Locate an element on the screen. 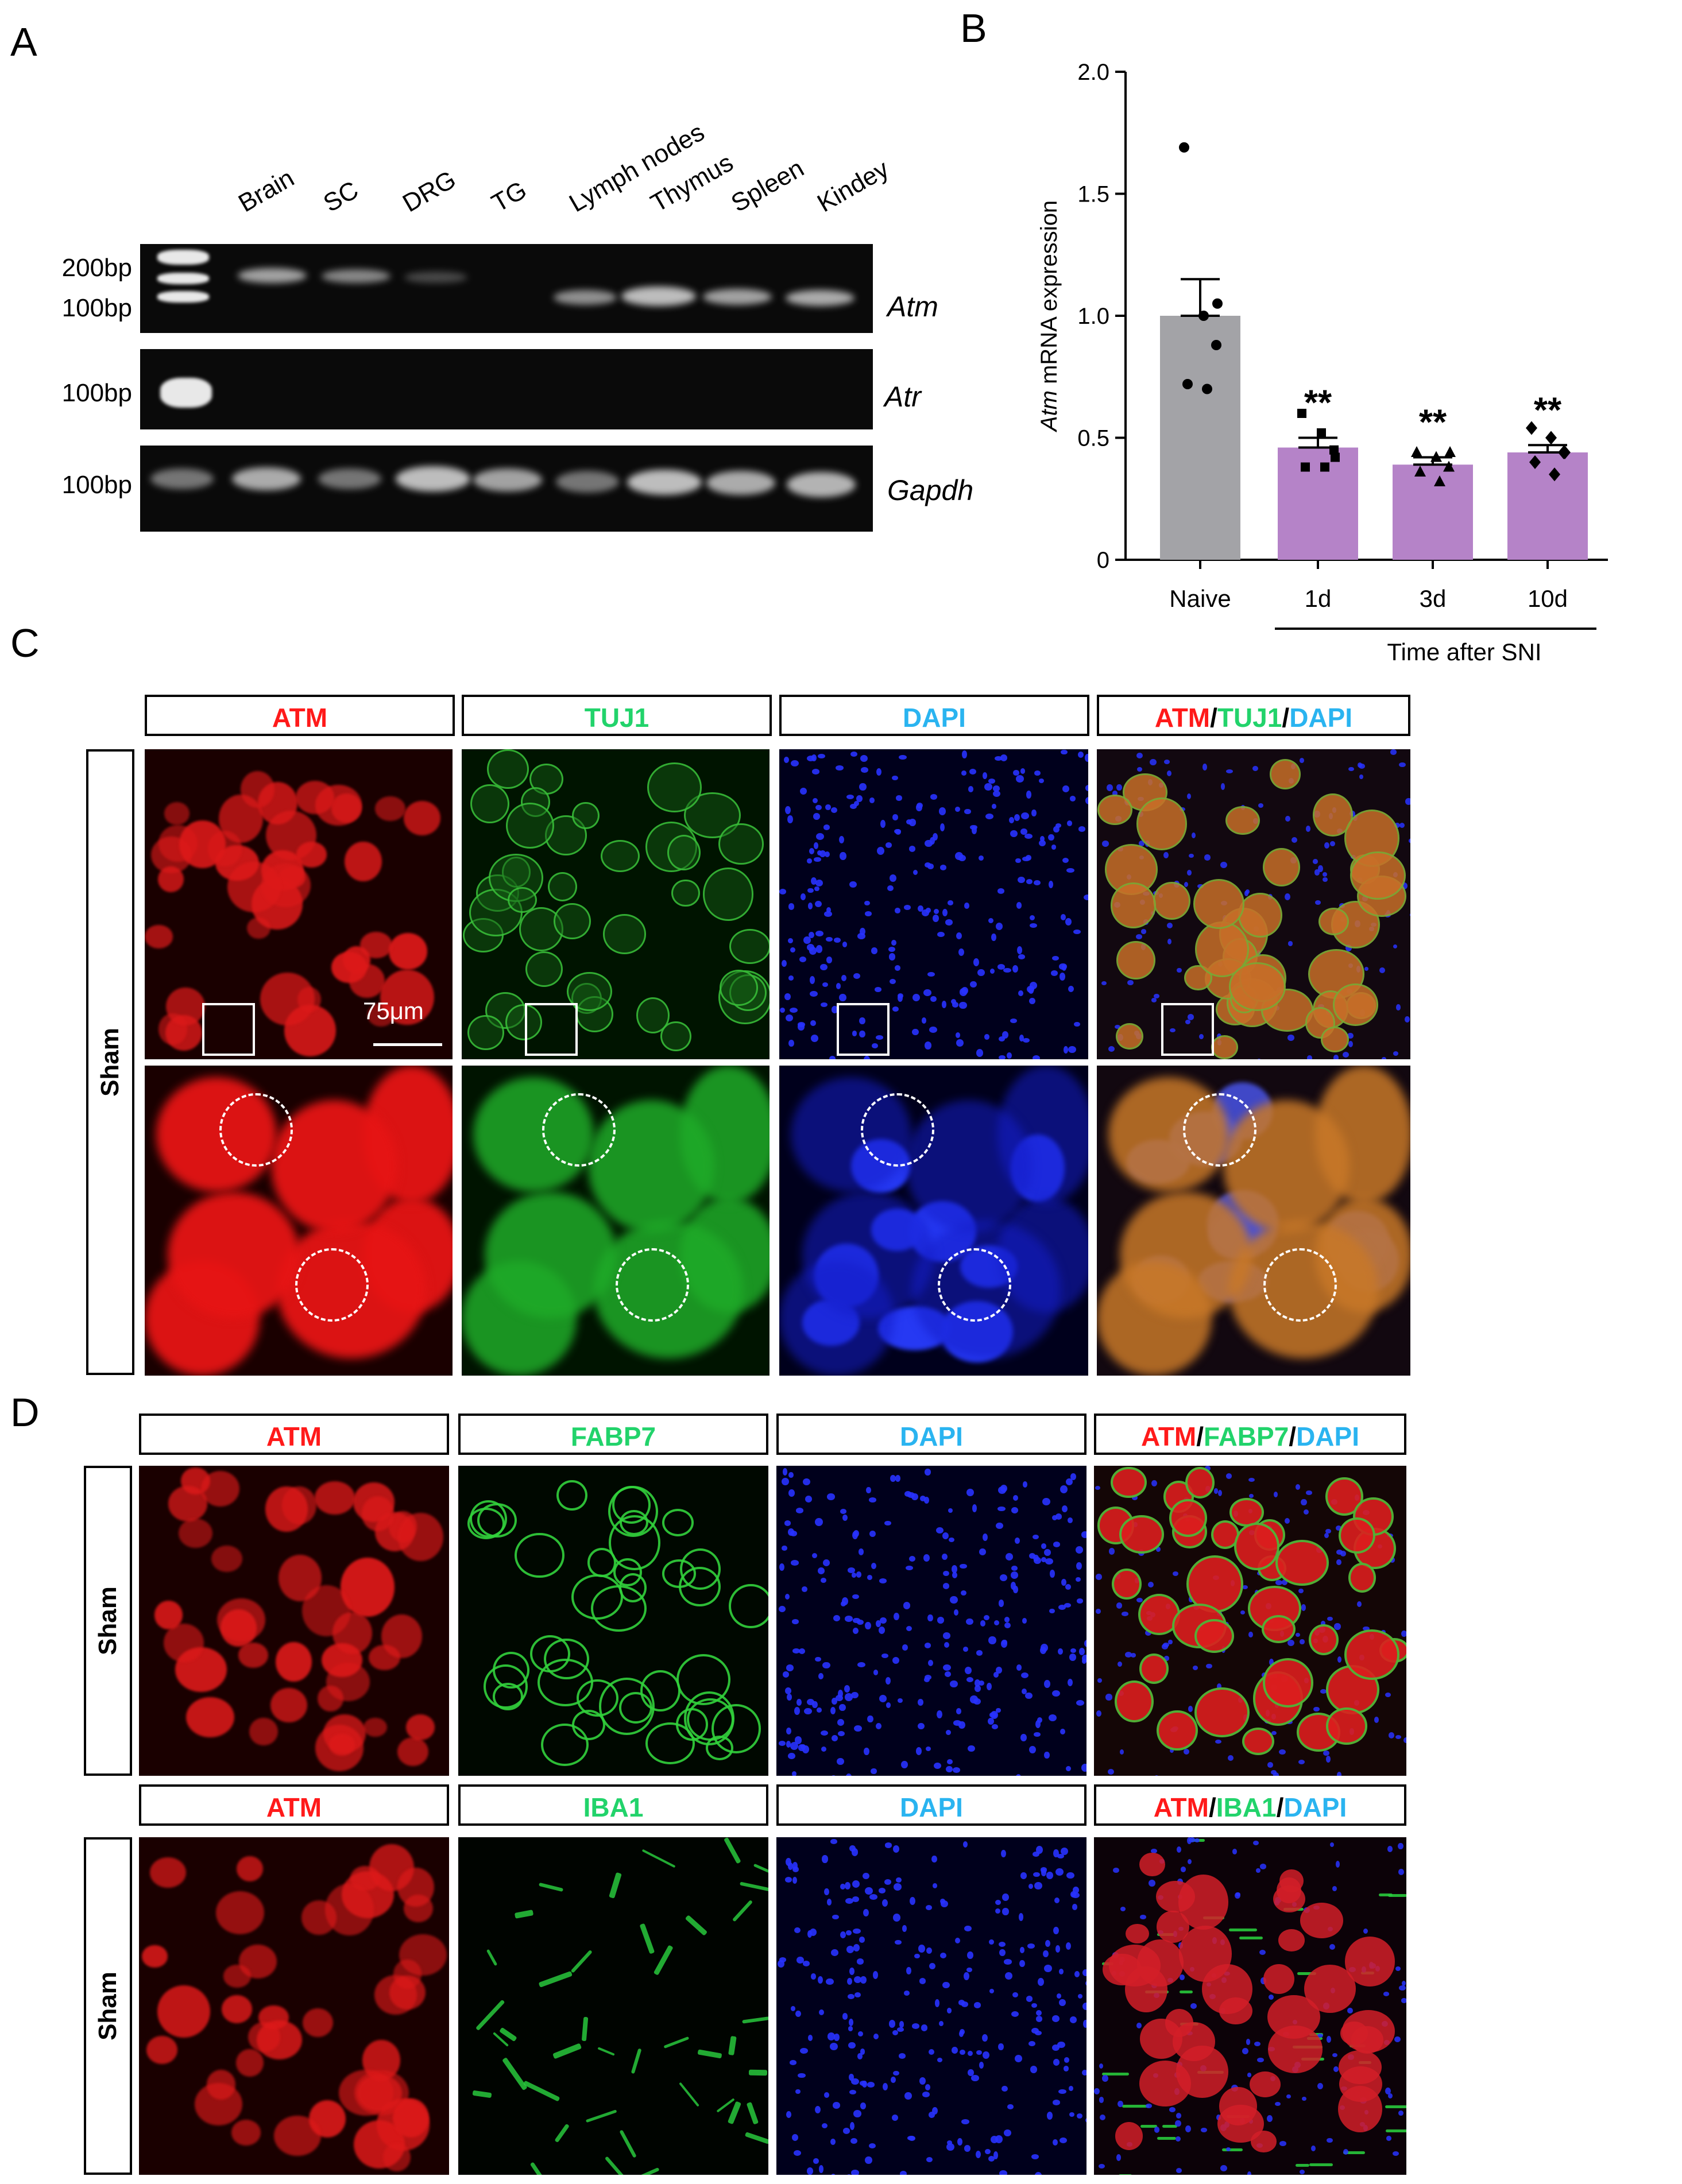  x-tick-label: 3d is located at coordinates (1433, 598).